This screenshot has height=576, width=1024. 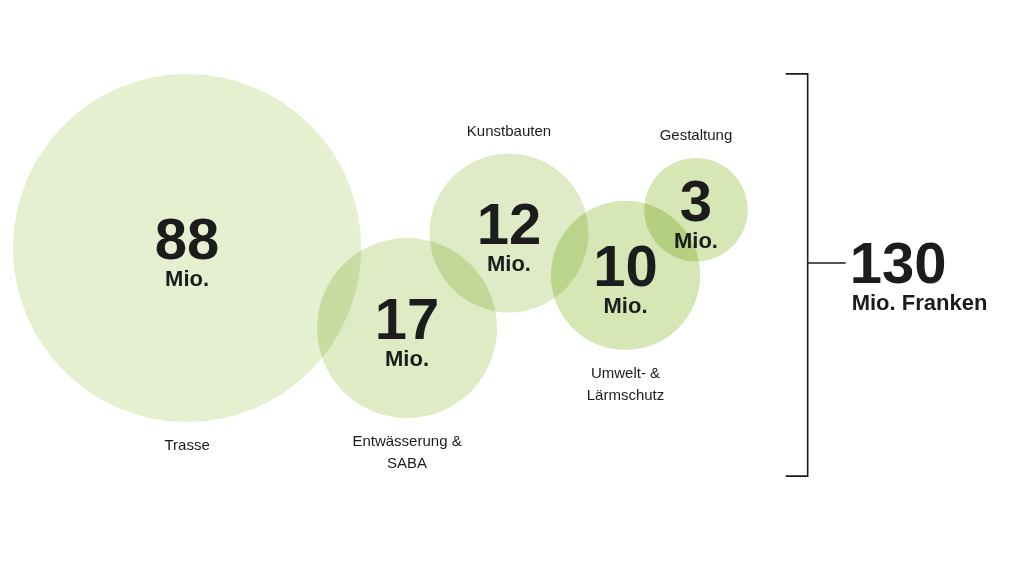 I want to click on text: 130 Mio. Franken, so click(x=918, y=272).